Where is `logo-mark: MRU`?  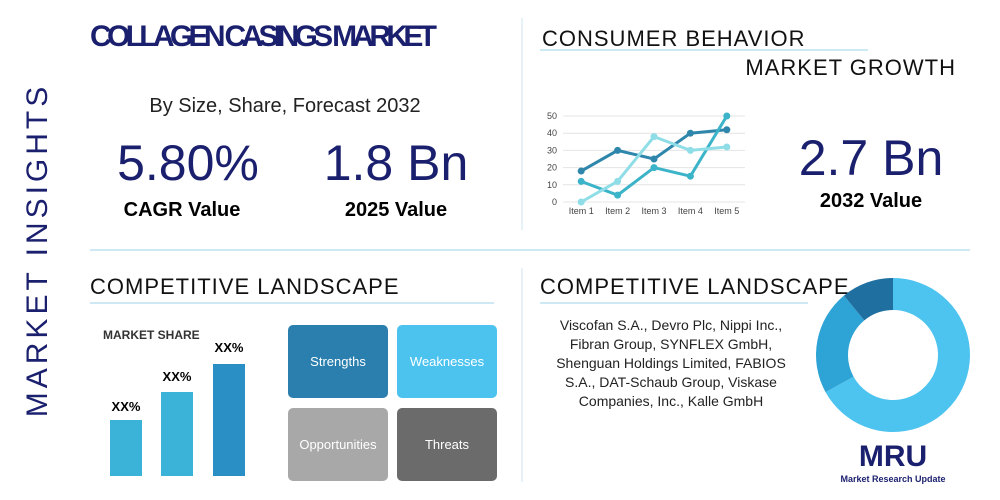
logo-mark: MRU is located at coordinates (893, 456).